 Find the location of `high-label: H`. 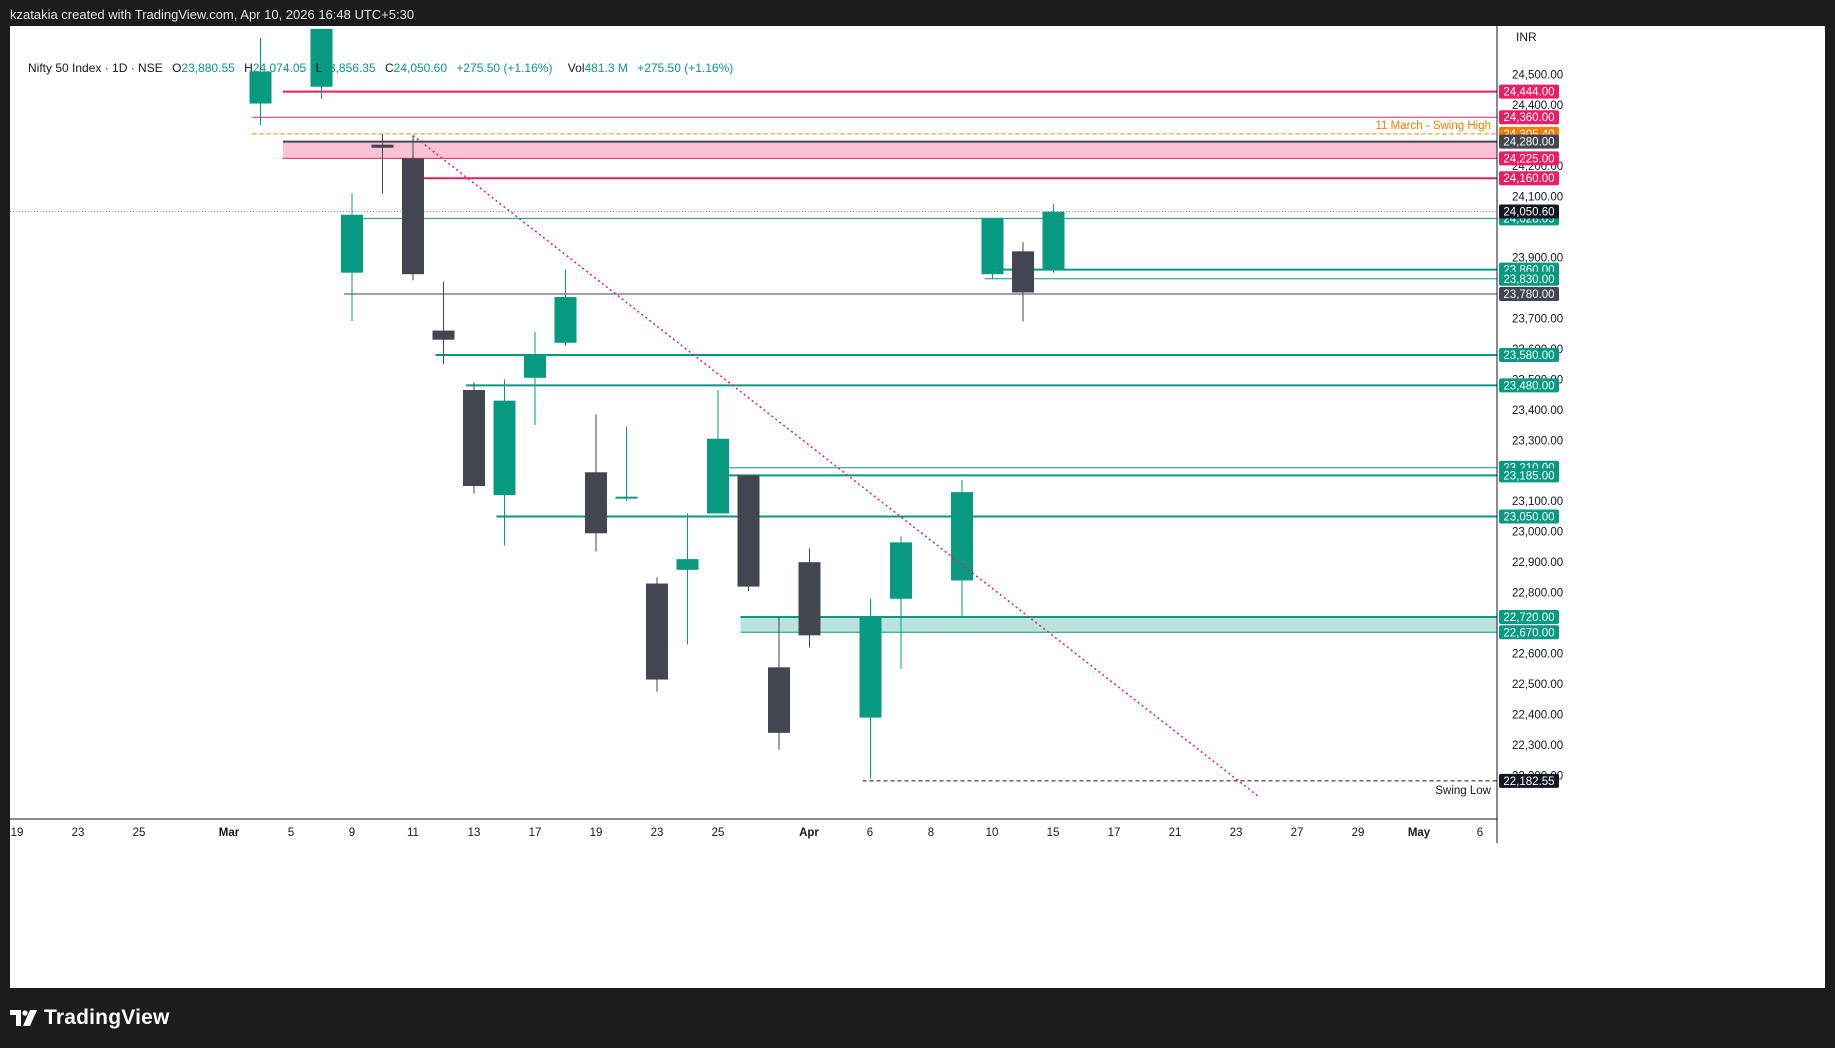

high-label: H is located at coordinates (248, 68).